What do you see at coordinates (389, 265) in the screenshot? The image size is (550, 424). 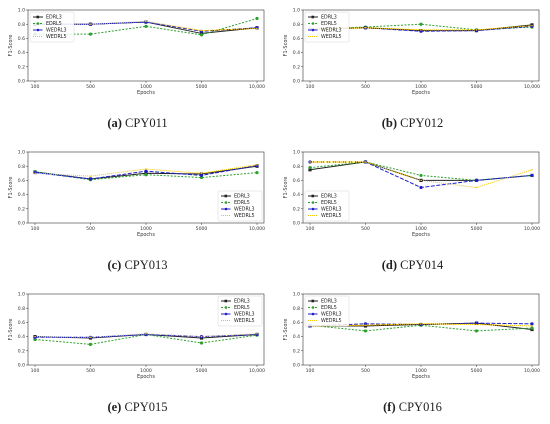 I see `caption-panel-label: (d)` at bounding box center [389, 265].